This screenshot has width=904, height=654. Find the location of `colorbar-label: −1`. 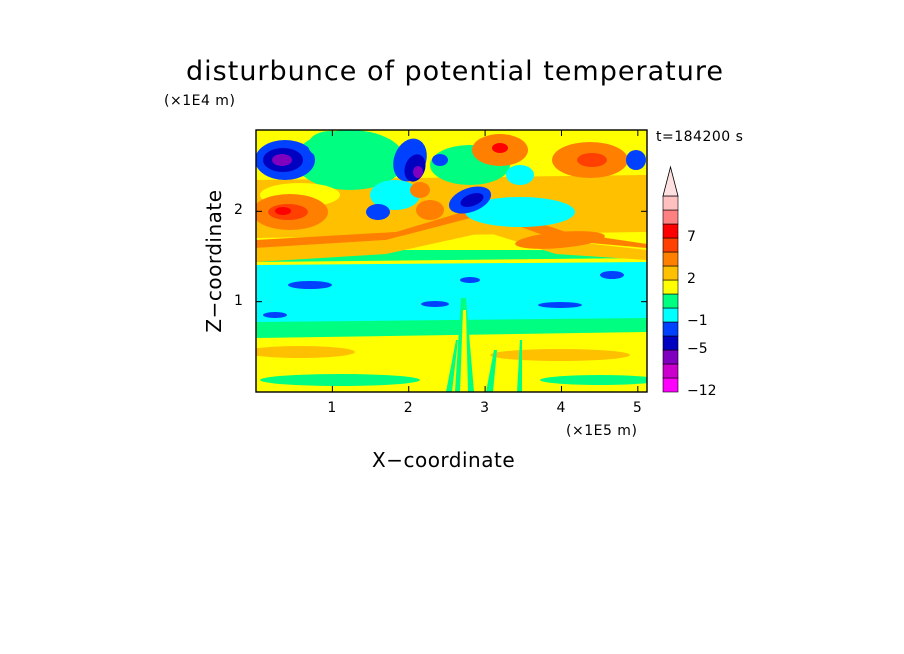

colorbar-label: −1 is located at coordinates (697, 321).